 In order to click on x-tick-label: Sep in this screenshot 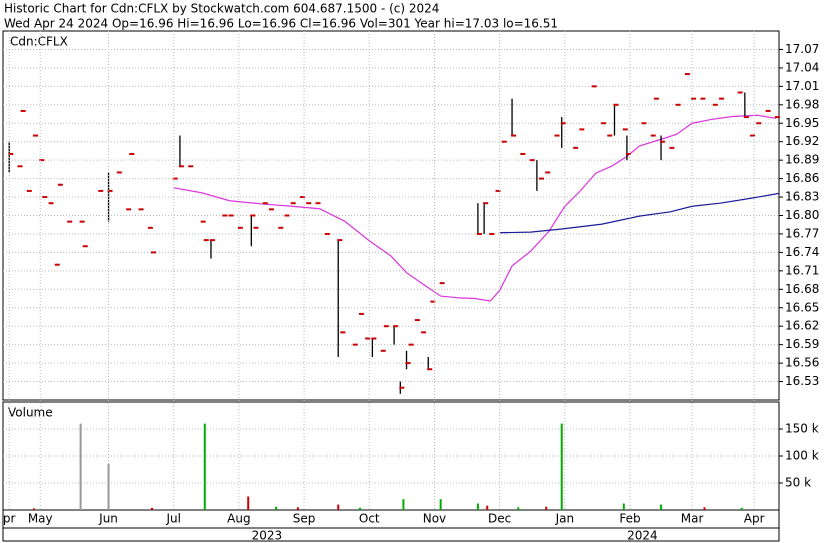, I will do `click(304, 519)`.